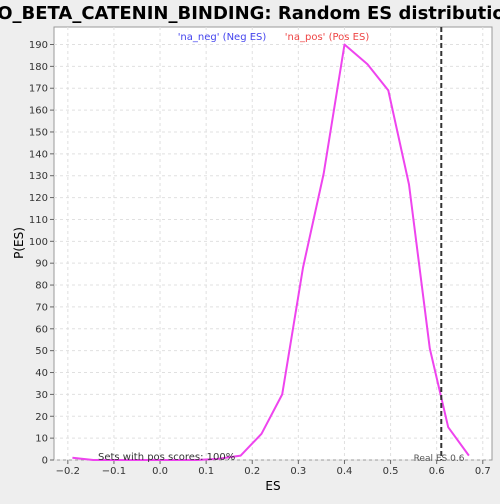 Image resolution: width=500 pixels, height=504 pixels. What do you see at coordinates (41, 329) in the screenshot?
I see `y-tick-label: 60` at bounding box center [41, 329].